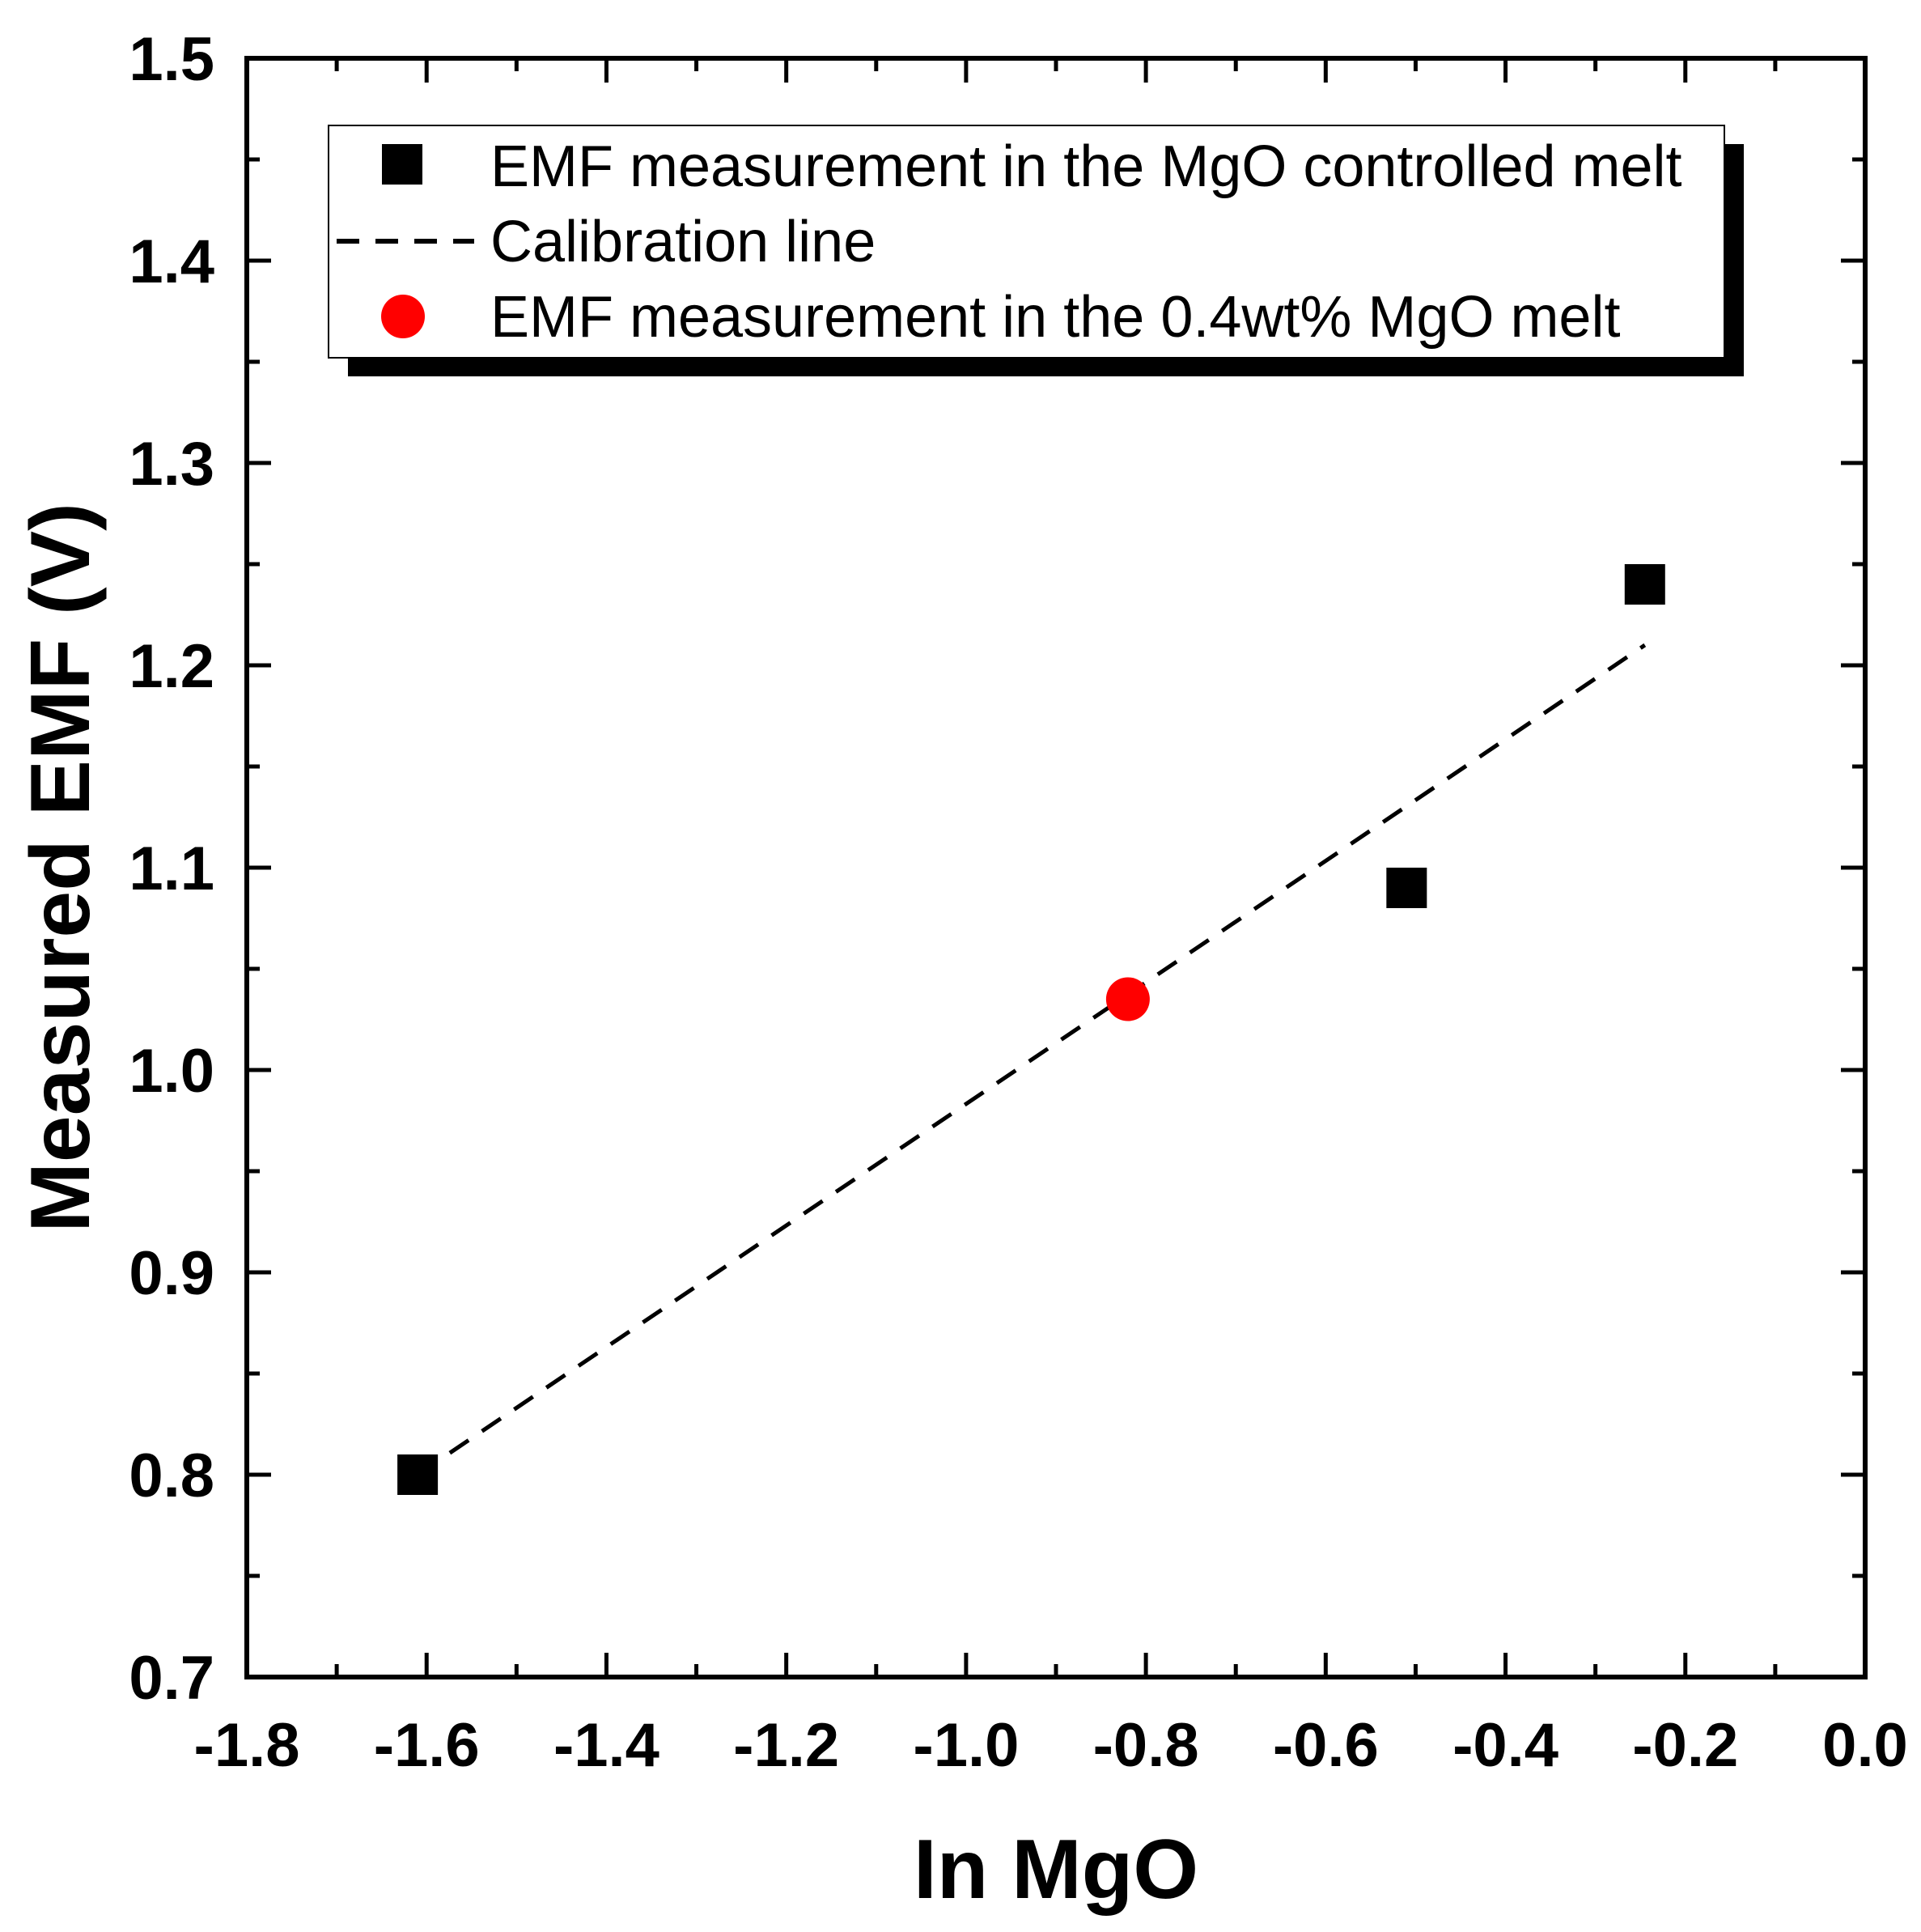 The image size is (1921, 1932). What do you see at coordinates (786, 1745) in the screenshot?
I see `x-tick-label: -1.2` at bounding box center [786, 1745].